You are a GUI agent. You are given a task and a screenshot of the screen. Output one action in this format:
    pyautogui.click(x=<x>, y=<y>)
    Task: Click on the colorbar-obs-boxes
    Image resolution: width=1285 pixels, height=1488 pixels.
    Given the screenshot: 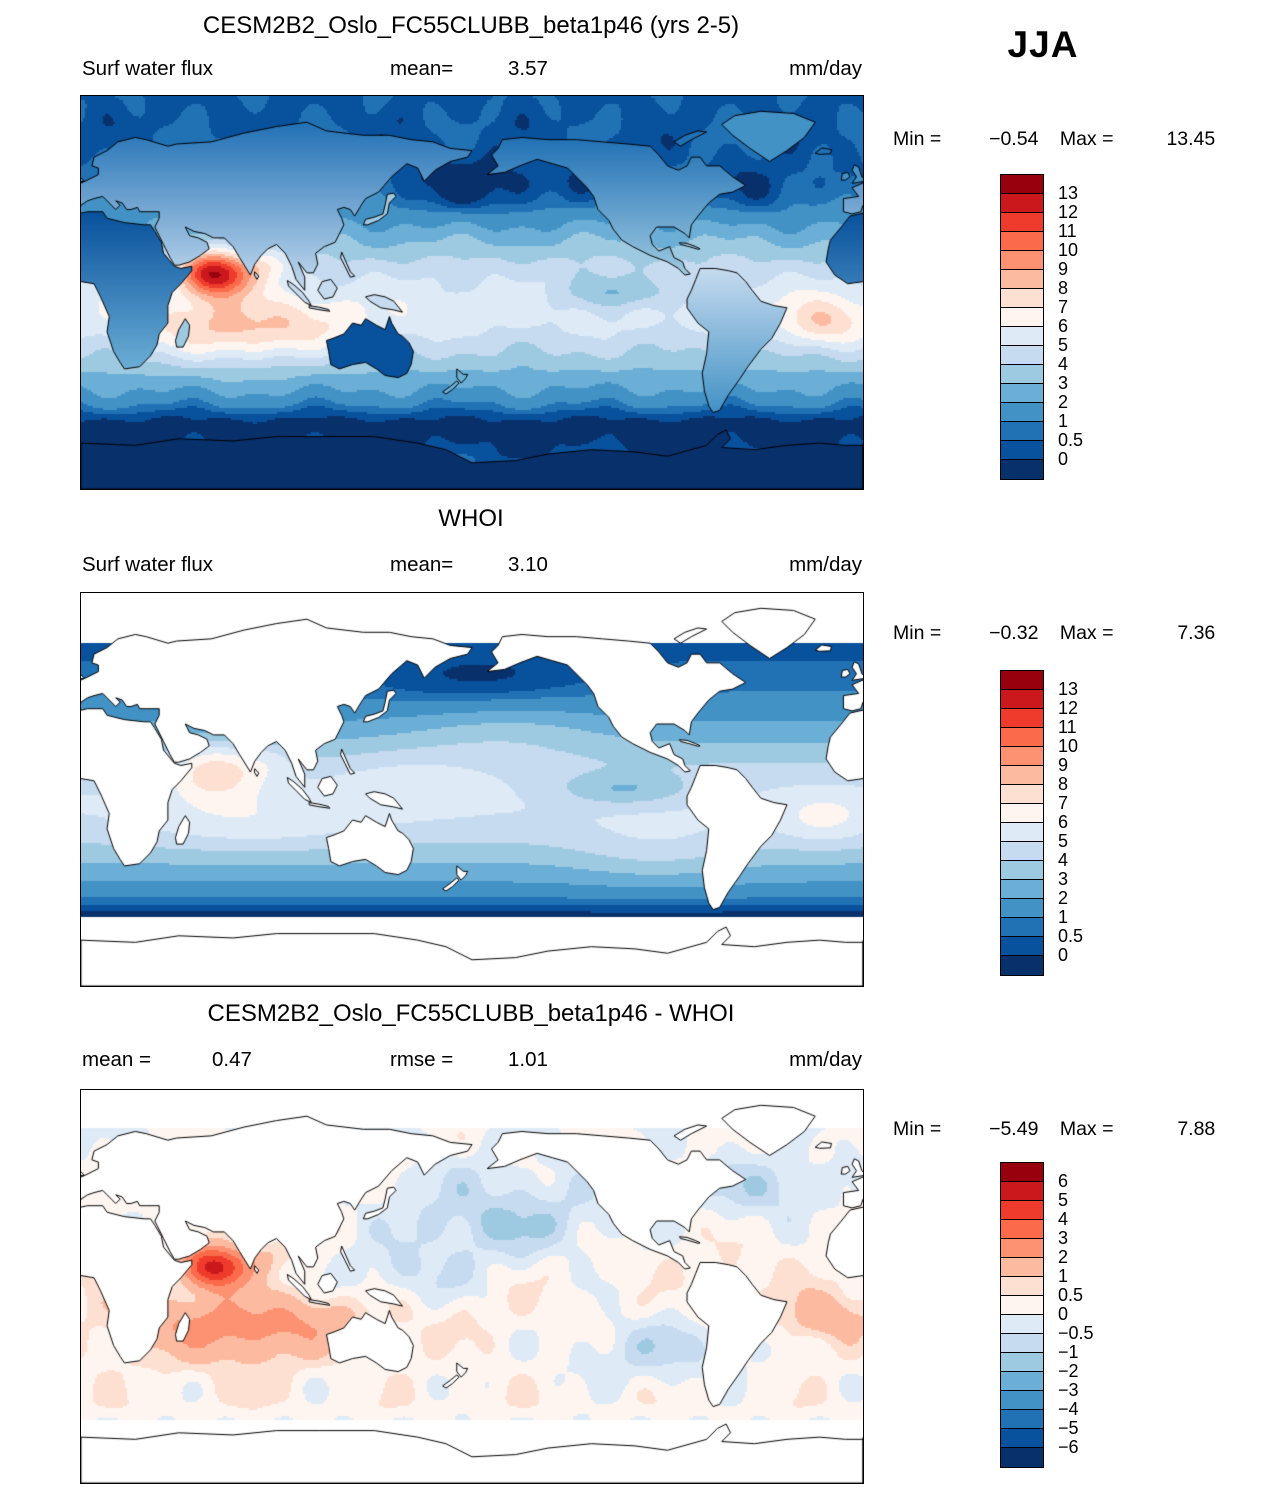 What is the action you would take?
    pyautogui.click(x=1022, y=823)
    